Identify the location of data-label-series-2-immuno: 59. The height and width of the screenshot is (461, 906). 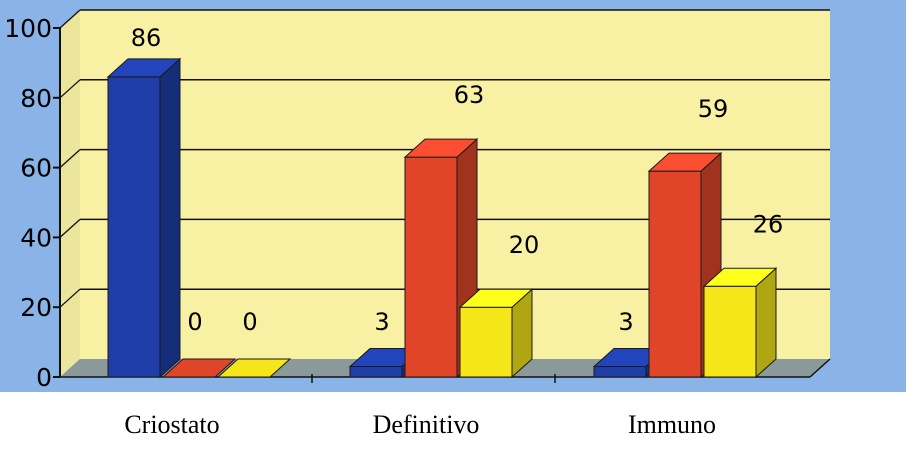
(713, 109).